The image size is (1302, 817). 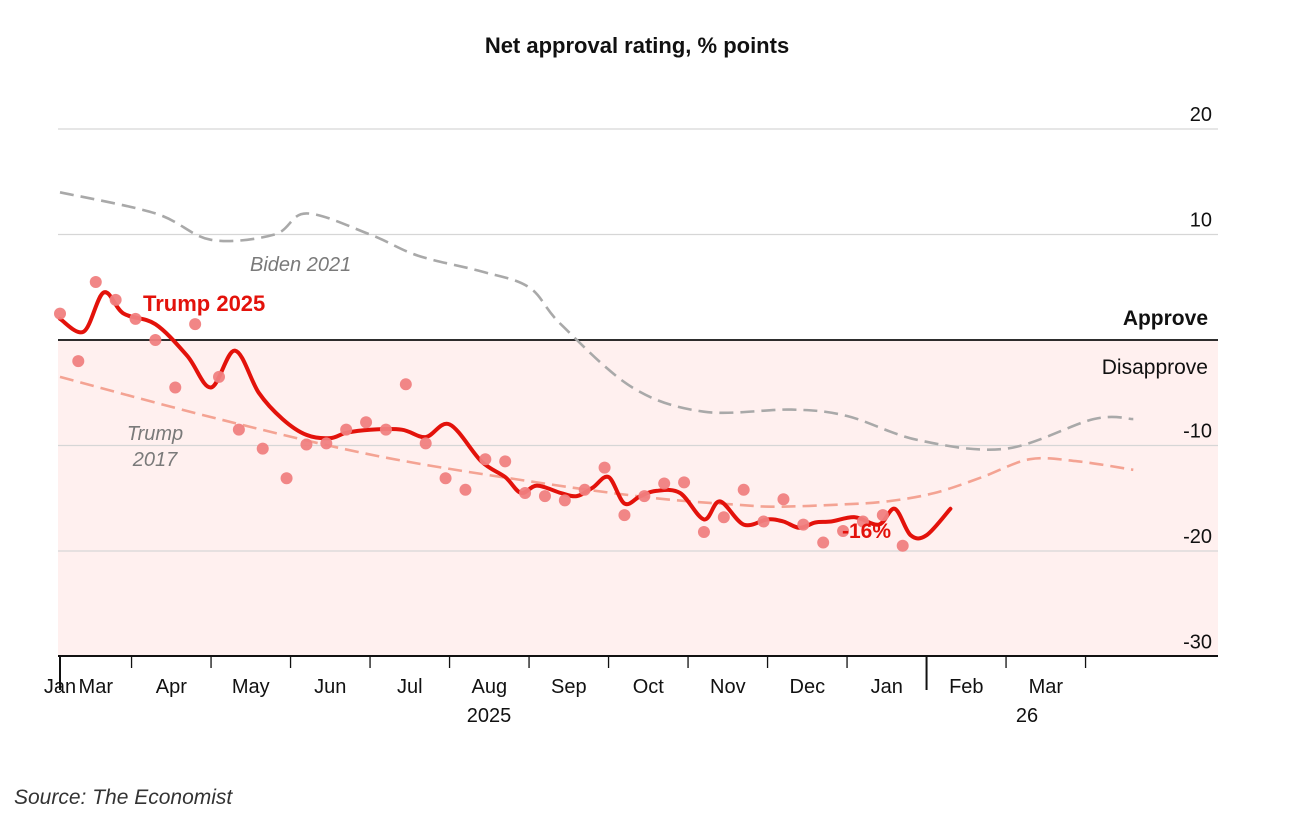 What do you see at coordinates (569, 687) in the screenshot?
I see `x-tick-label: Sep` at bounding box center [569, 687].